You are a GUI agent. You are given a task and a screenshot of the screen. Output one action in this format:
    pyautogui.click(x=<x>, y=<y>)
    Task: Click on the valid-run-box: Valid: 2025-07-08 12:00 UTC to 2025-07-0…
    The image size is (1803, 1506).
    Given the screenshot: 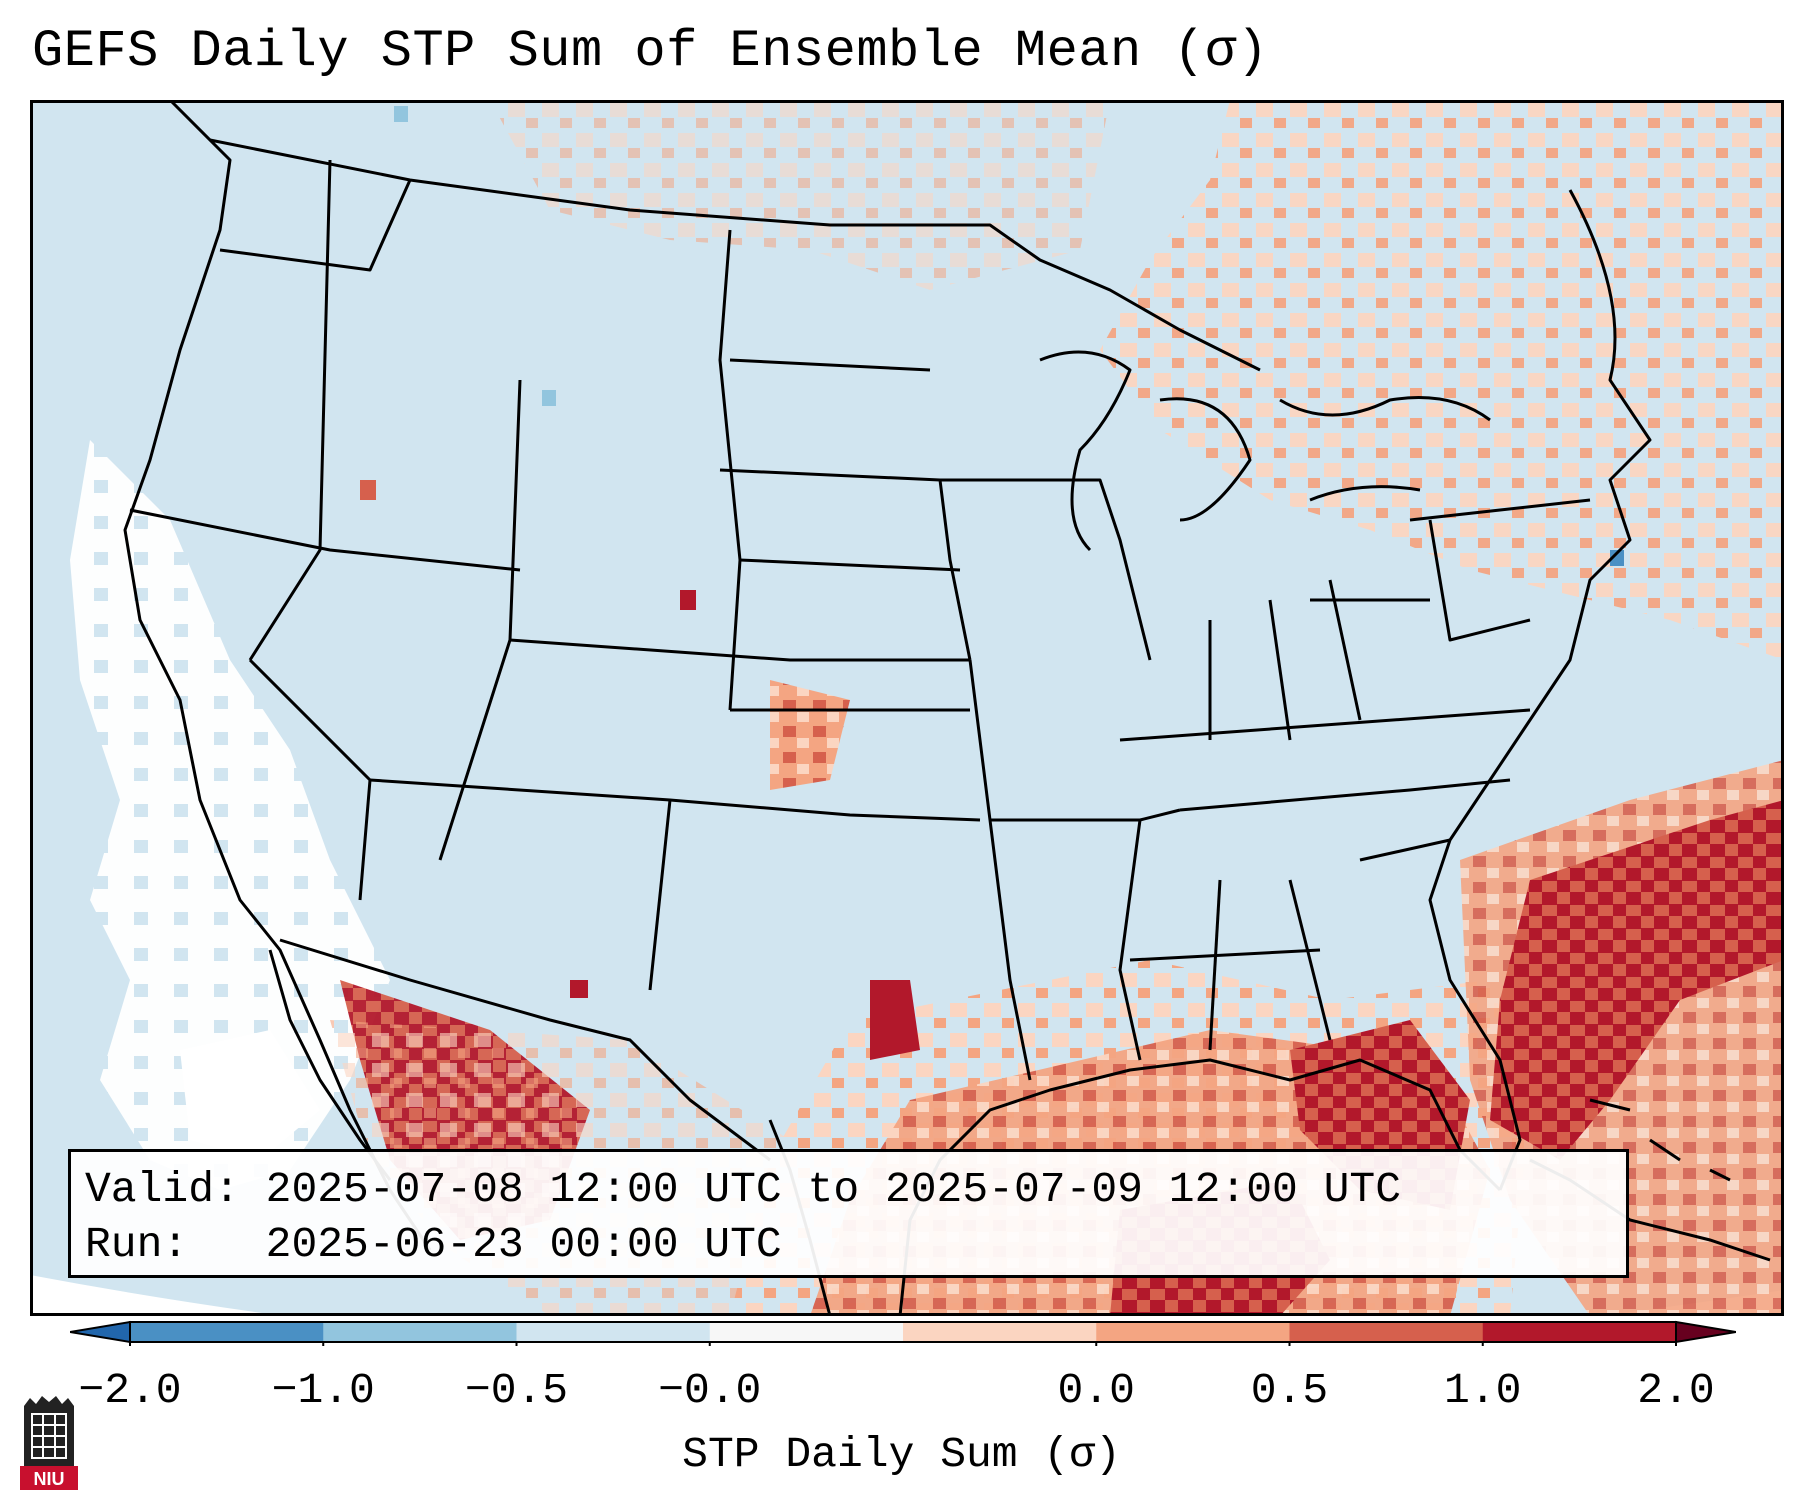 What is the action you would take?
    pyautogui.click(x=848, y=1213)
    